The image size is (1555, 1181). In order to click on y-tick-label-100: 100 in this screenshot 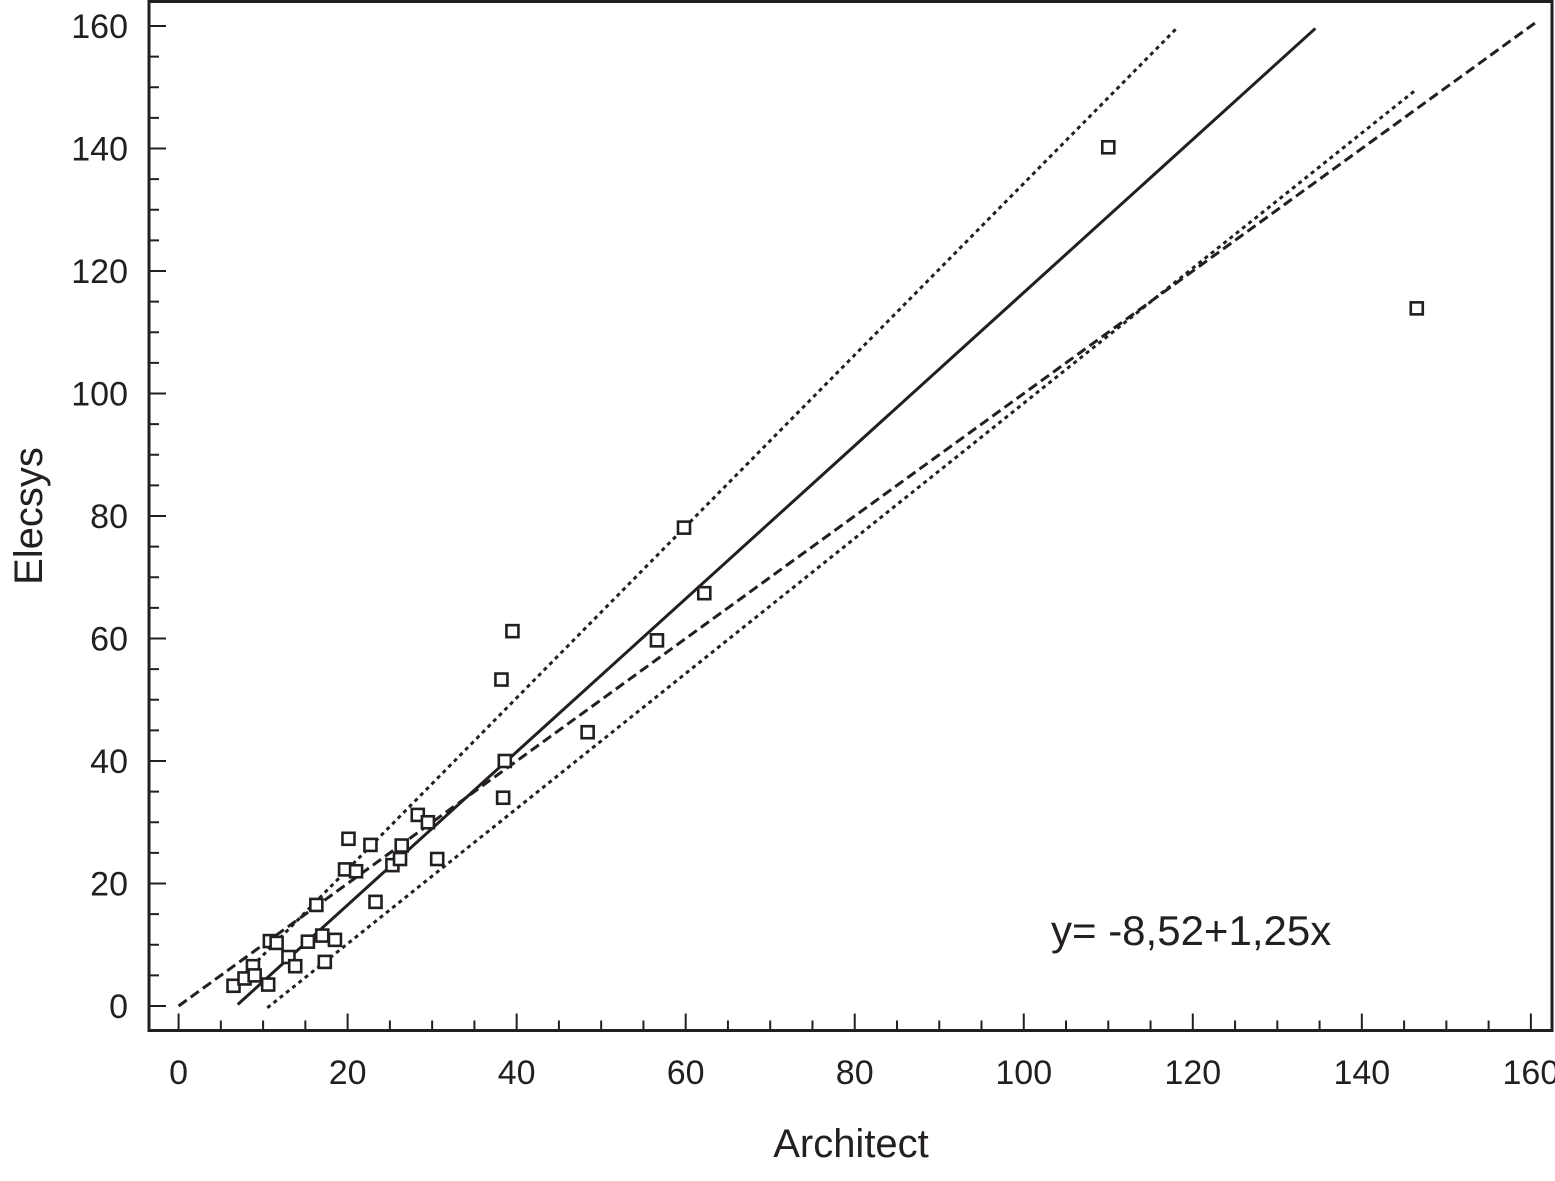, I will do `click(99, 395)`.